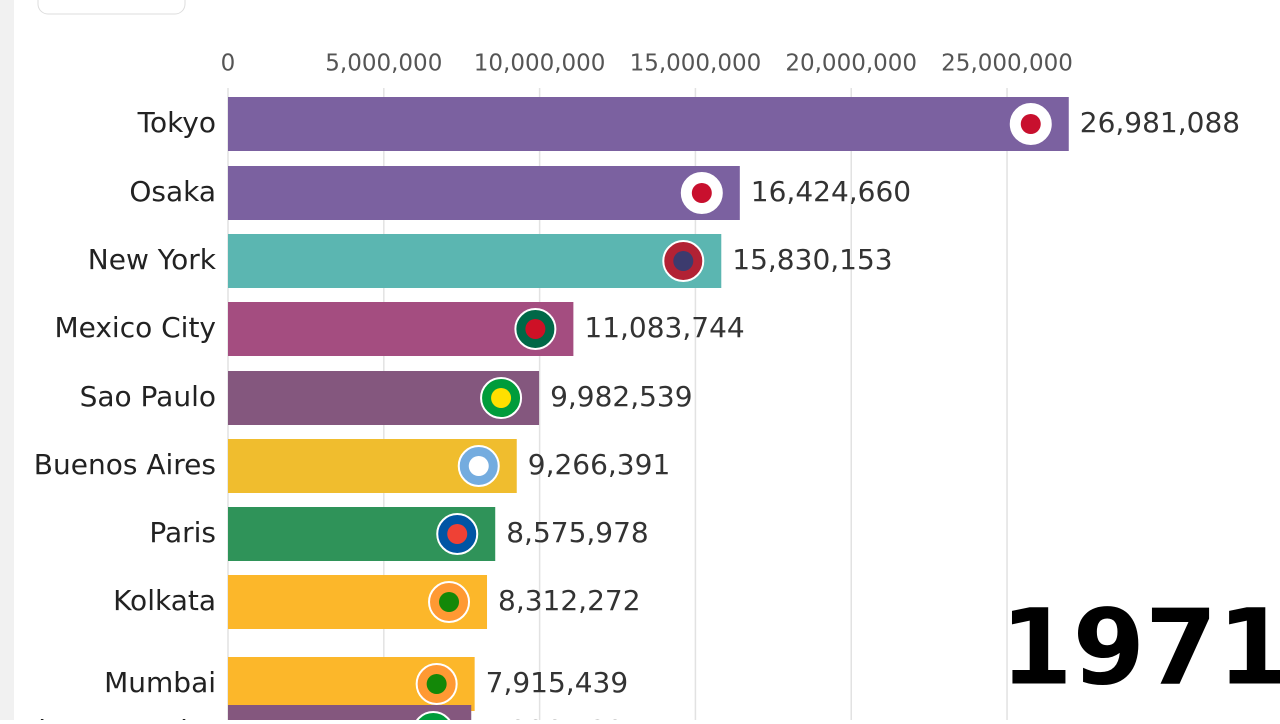  Describe the element at coordinates (540, 64) in the screenshot. I see `x-tick-label: 10,000,000` at that location.